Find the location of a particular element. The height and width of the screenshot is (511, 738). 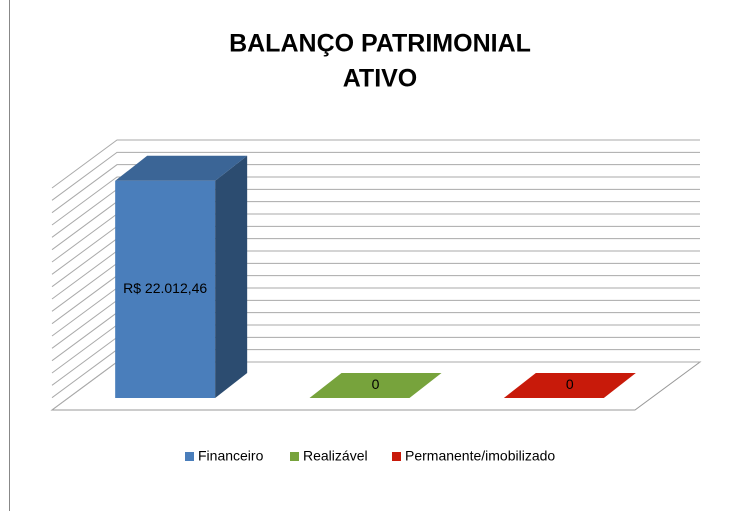

legend-label: Realizável is located at coordinates (335, 456).